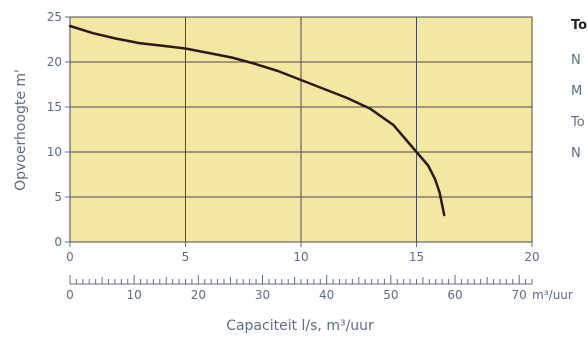  Describe the element at coordinates (58, 129) in the screenshot. I see `y-axis: 0 5 10 15 20 25` at that location.